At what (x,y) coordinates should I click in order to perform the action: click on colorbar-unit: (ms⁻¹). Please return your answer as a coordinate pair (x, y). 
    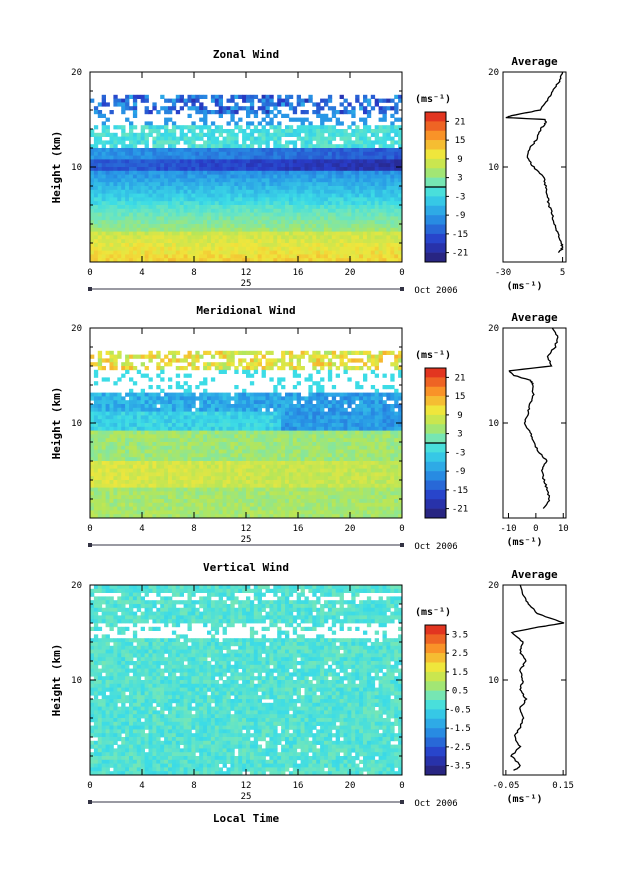
    Looking at the image, I should click on (433, 99).